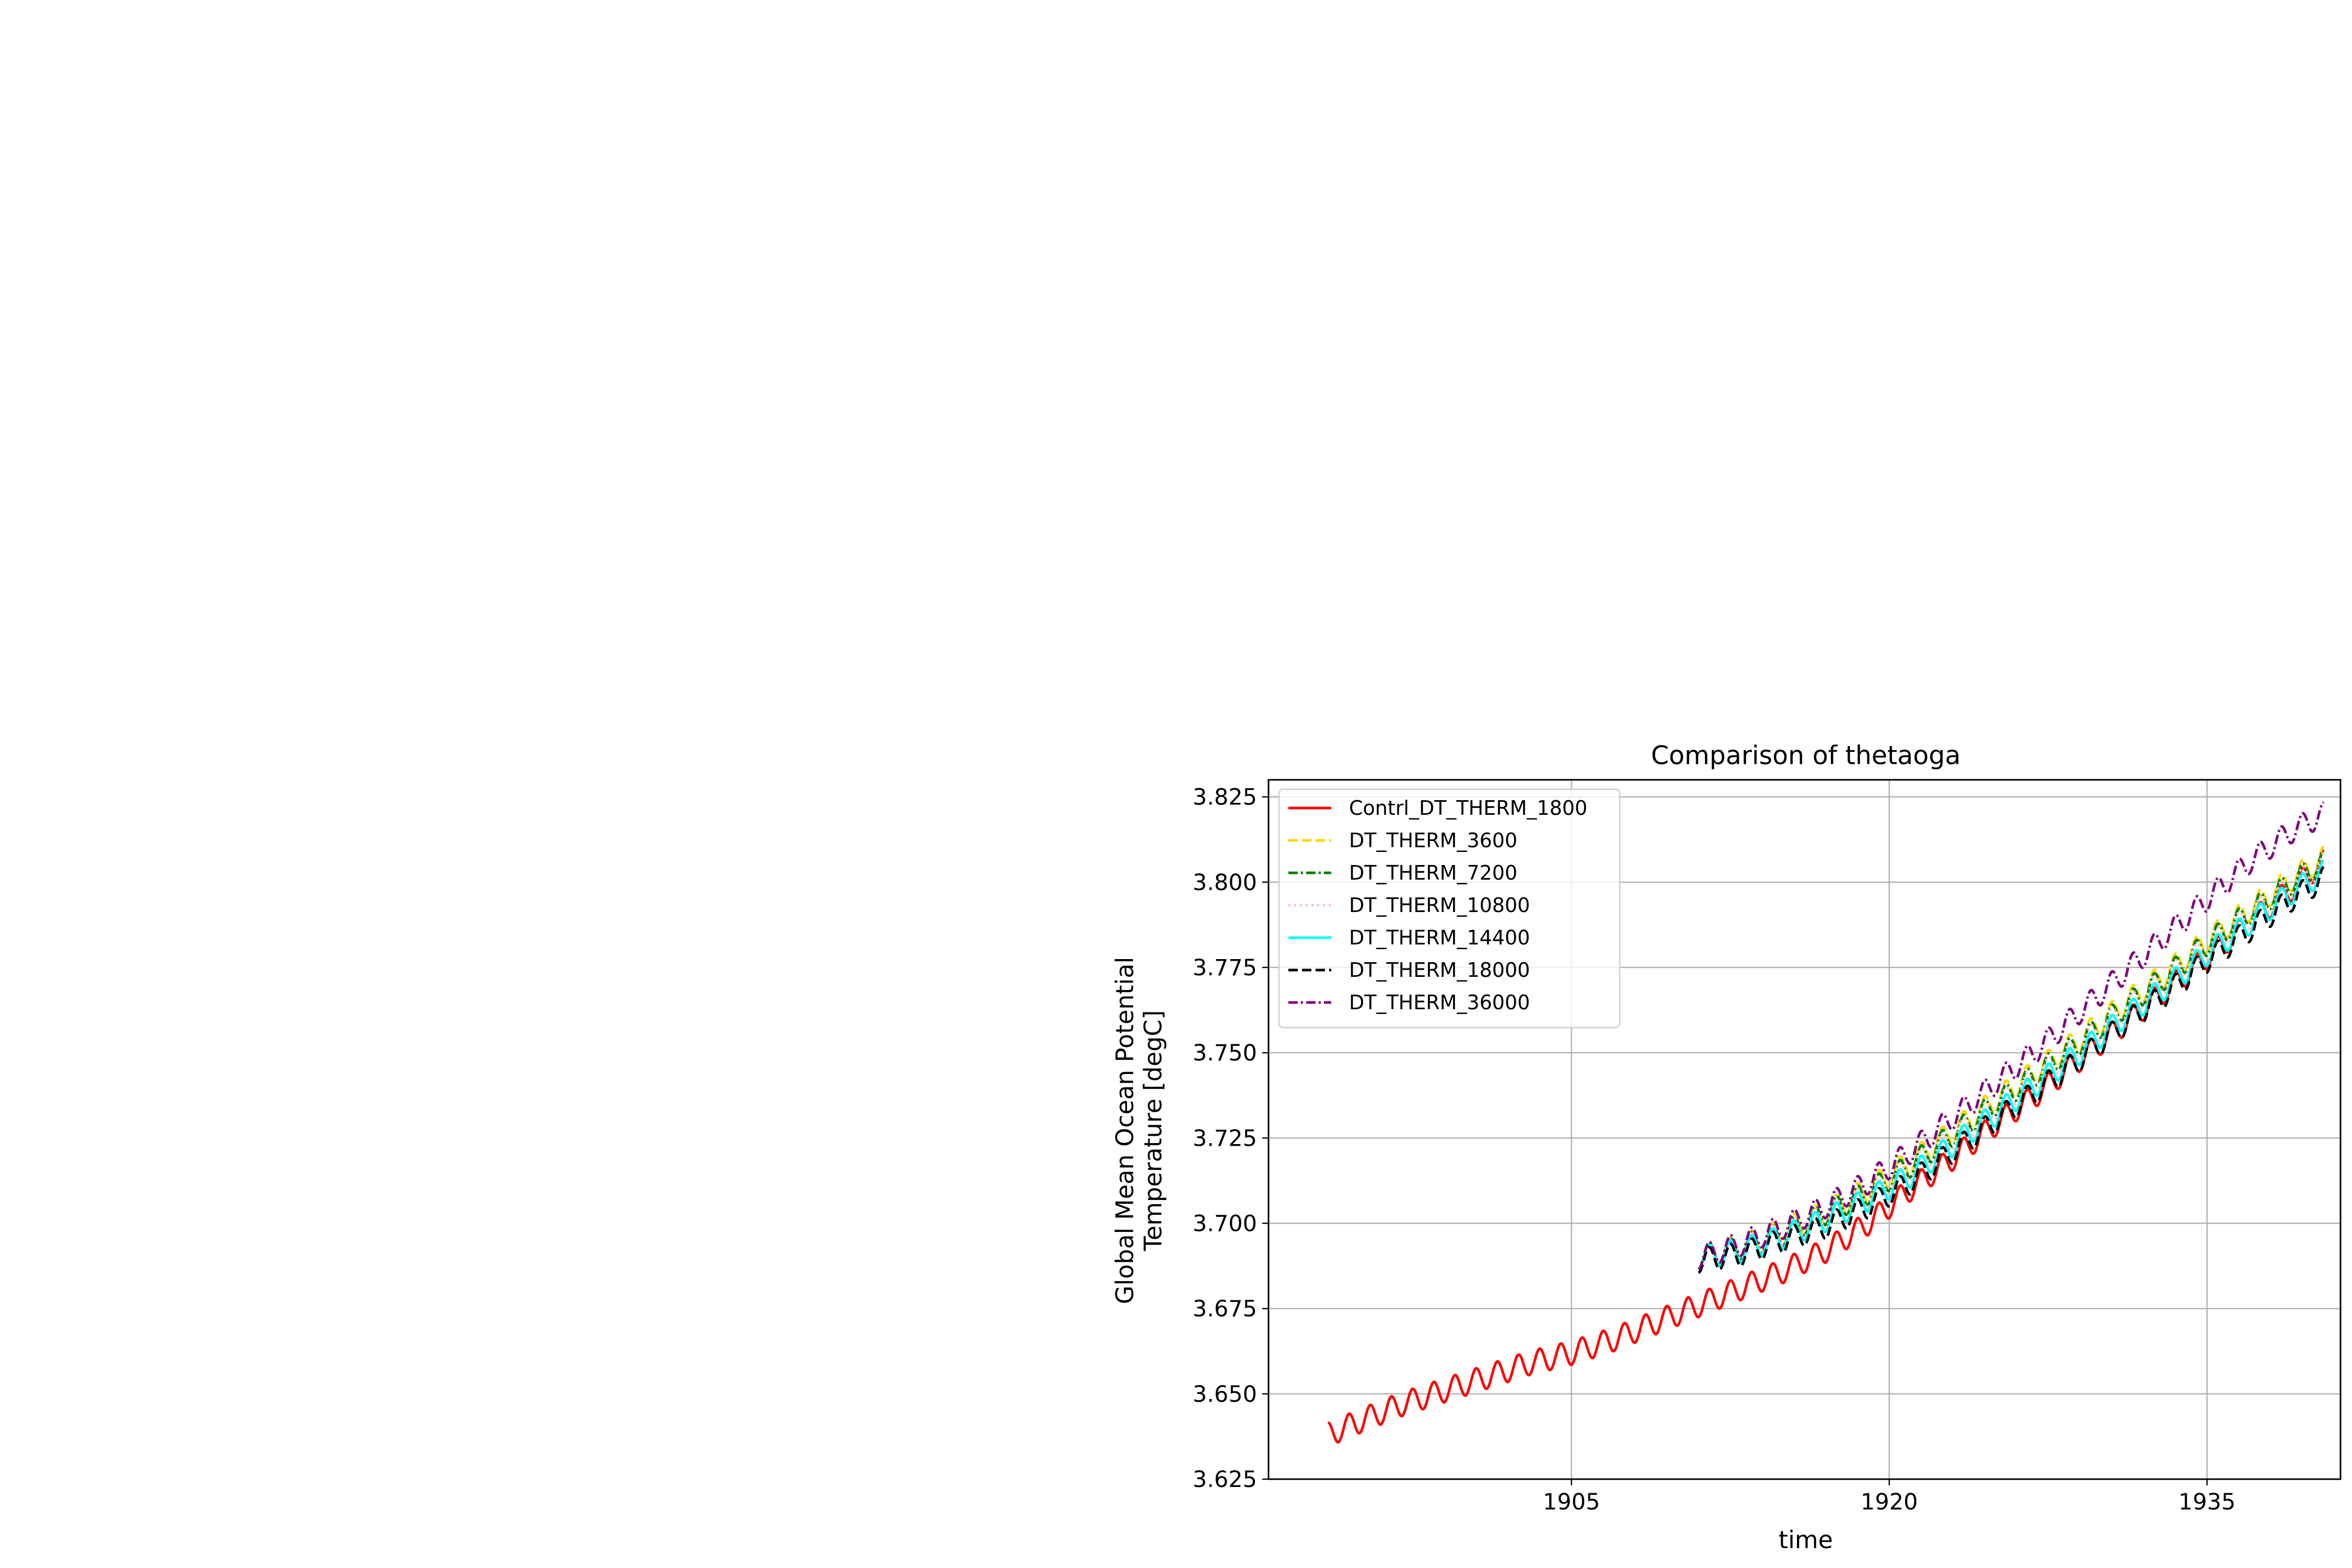 This screenshot has height=1568, width=2352. Describe the element at coordinates (1225, 883) in the screenshot. I see `y-tick-label: 3.800` at that location.